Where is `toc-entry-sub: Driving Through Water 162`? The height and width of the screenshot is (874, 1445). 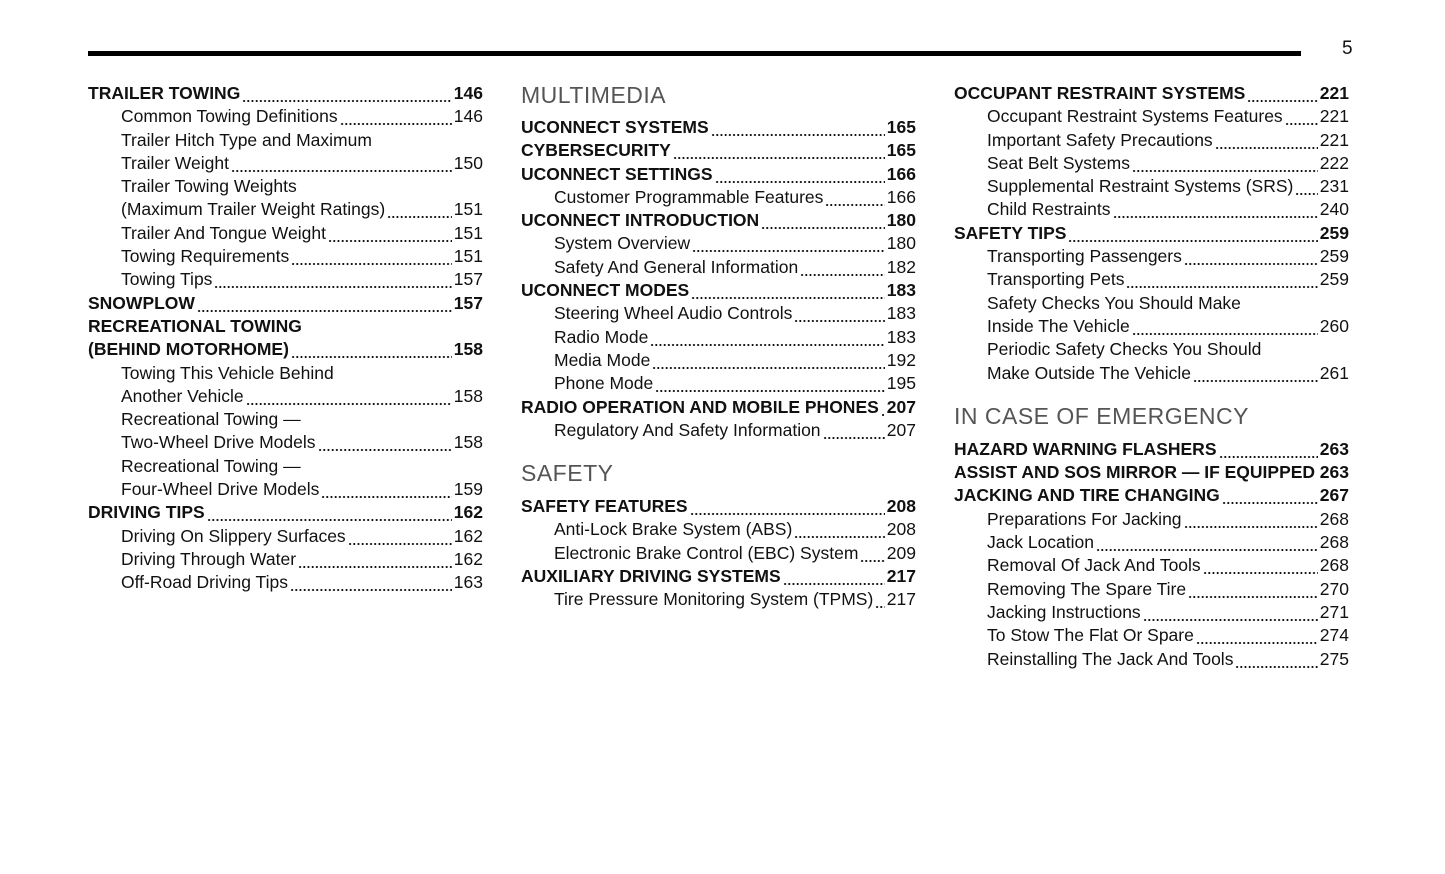 toc-entry-sub: Driving Through Water 162 is located at coordinates (285, 559).